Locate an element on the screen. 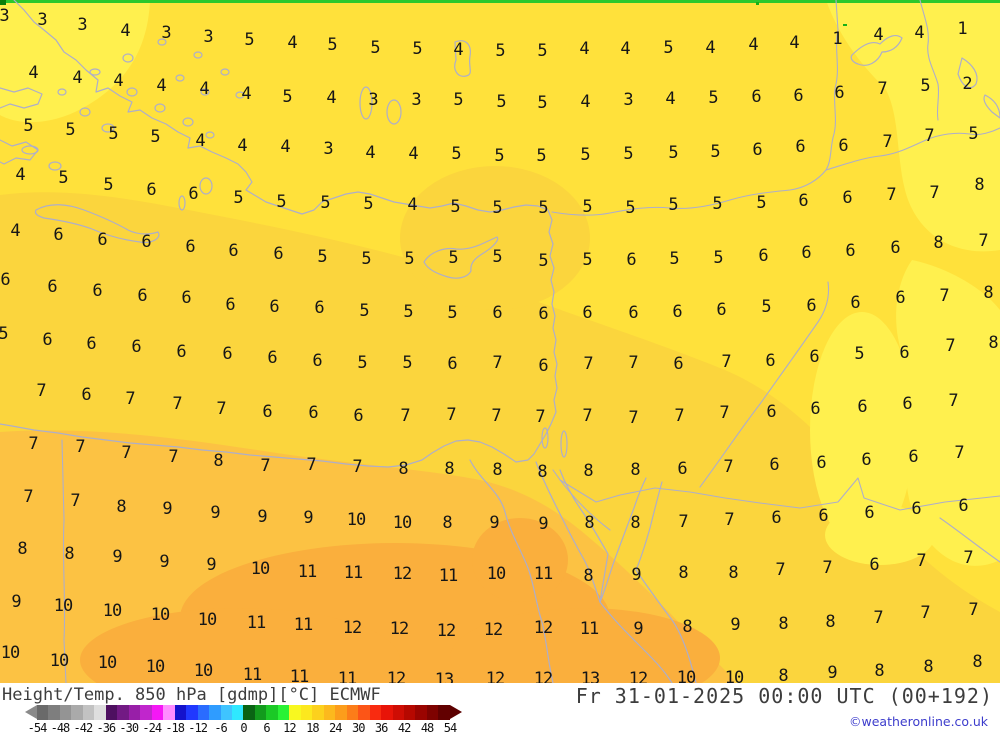  temp-region-deep-orange is located at coordinates (400, 600).